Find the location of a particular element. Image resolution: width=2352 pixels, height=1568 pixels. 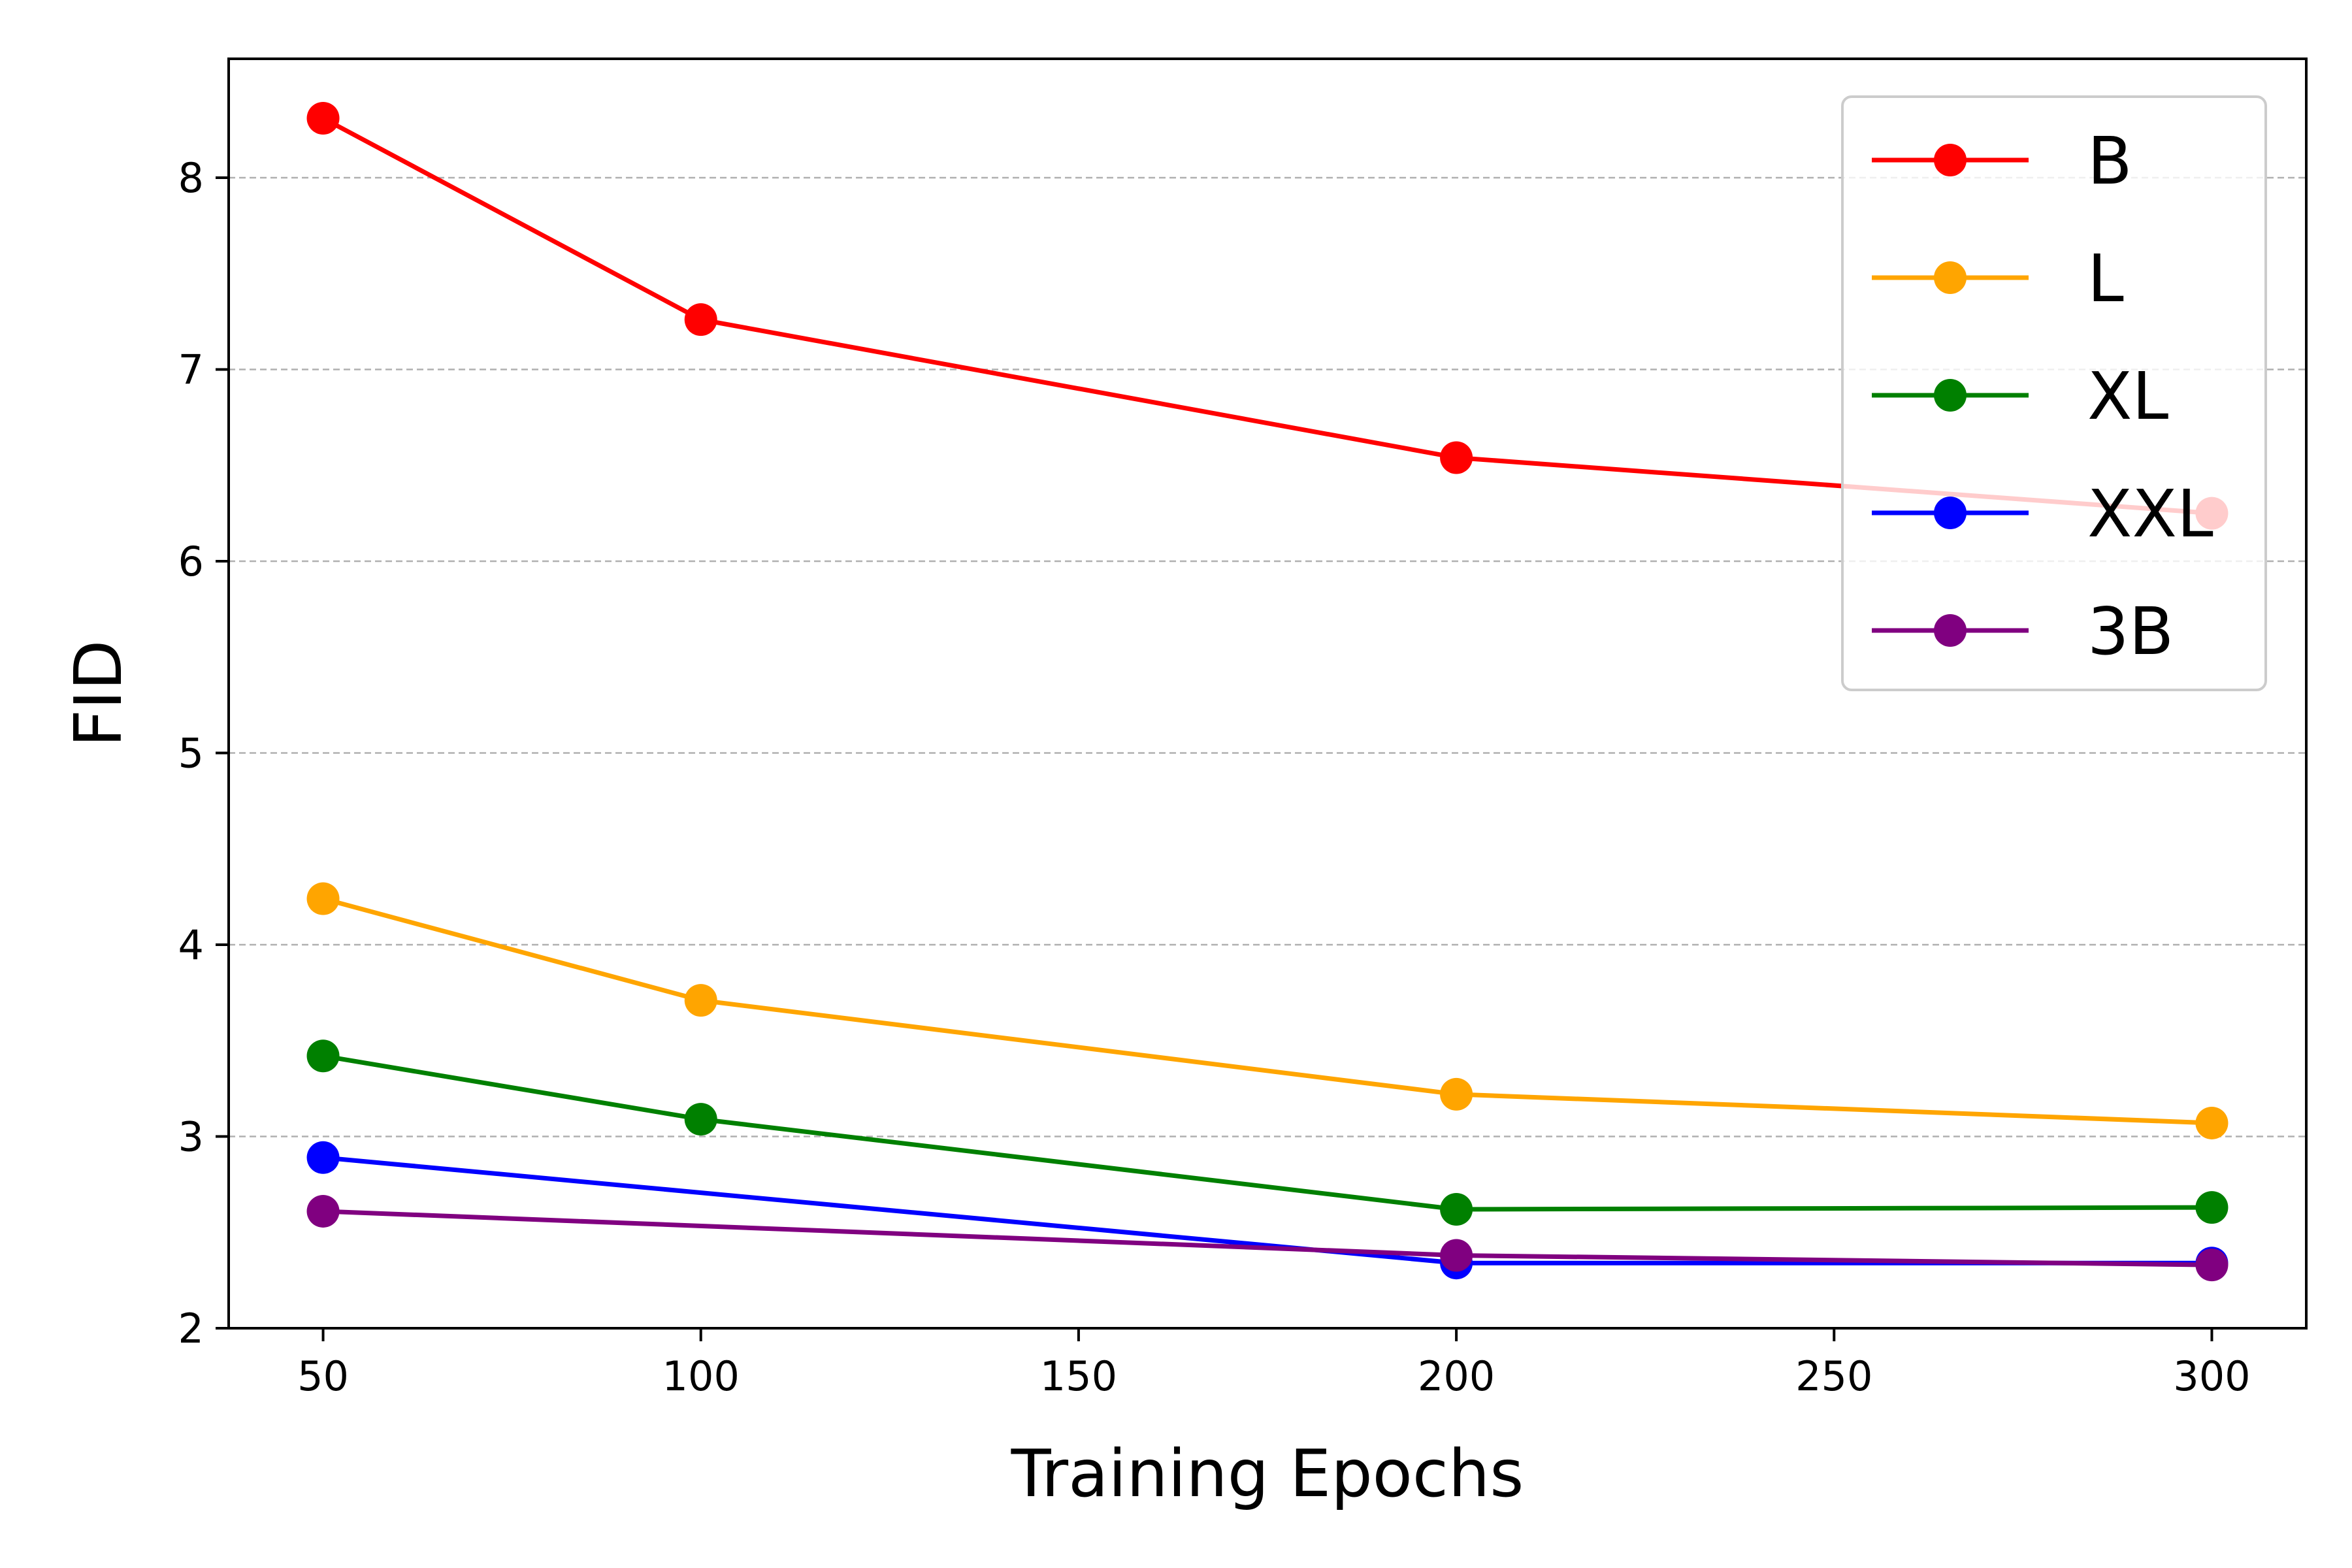

series-xl is located at coordinates (1267, 1132).